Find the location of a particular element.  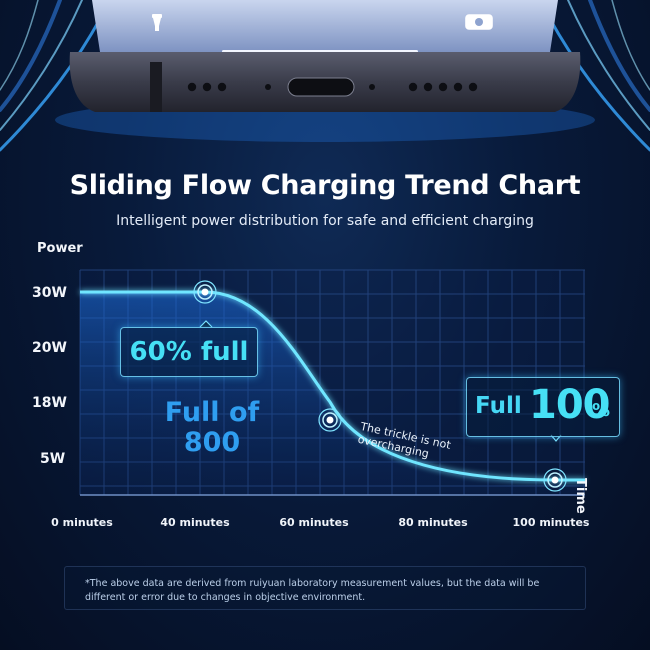

callout-100-full: Full 100 % is located at coordinates (543, 407).